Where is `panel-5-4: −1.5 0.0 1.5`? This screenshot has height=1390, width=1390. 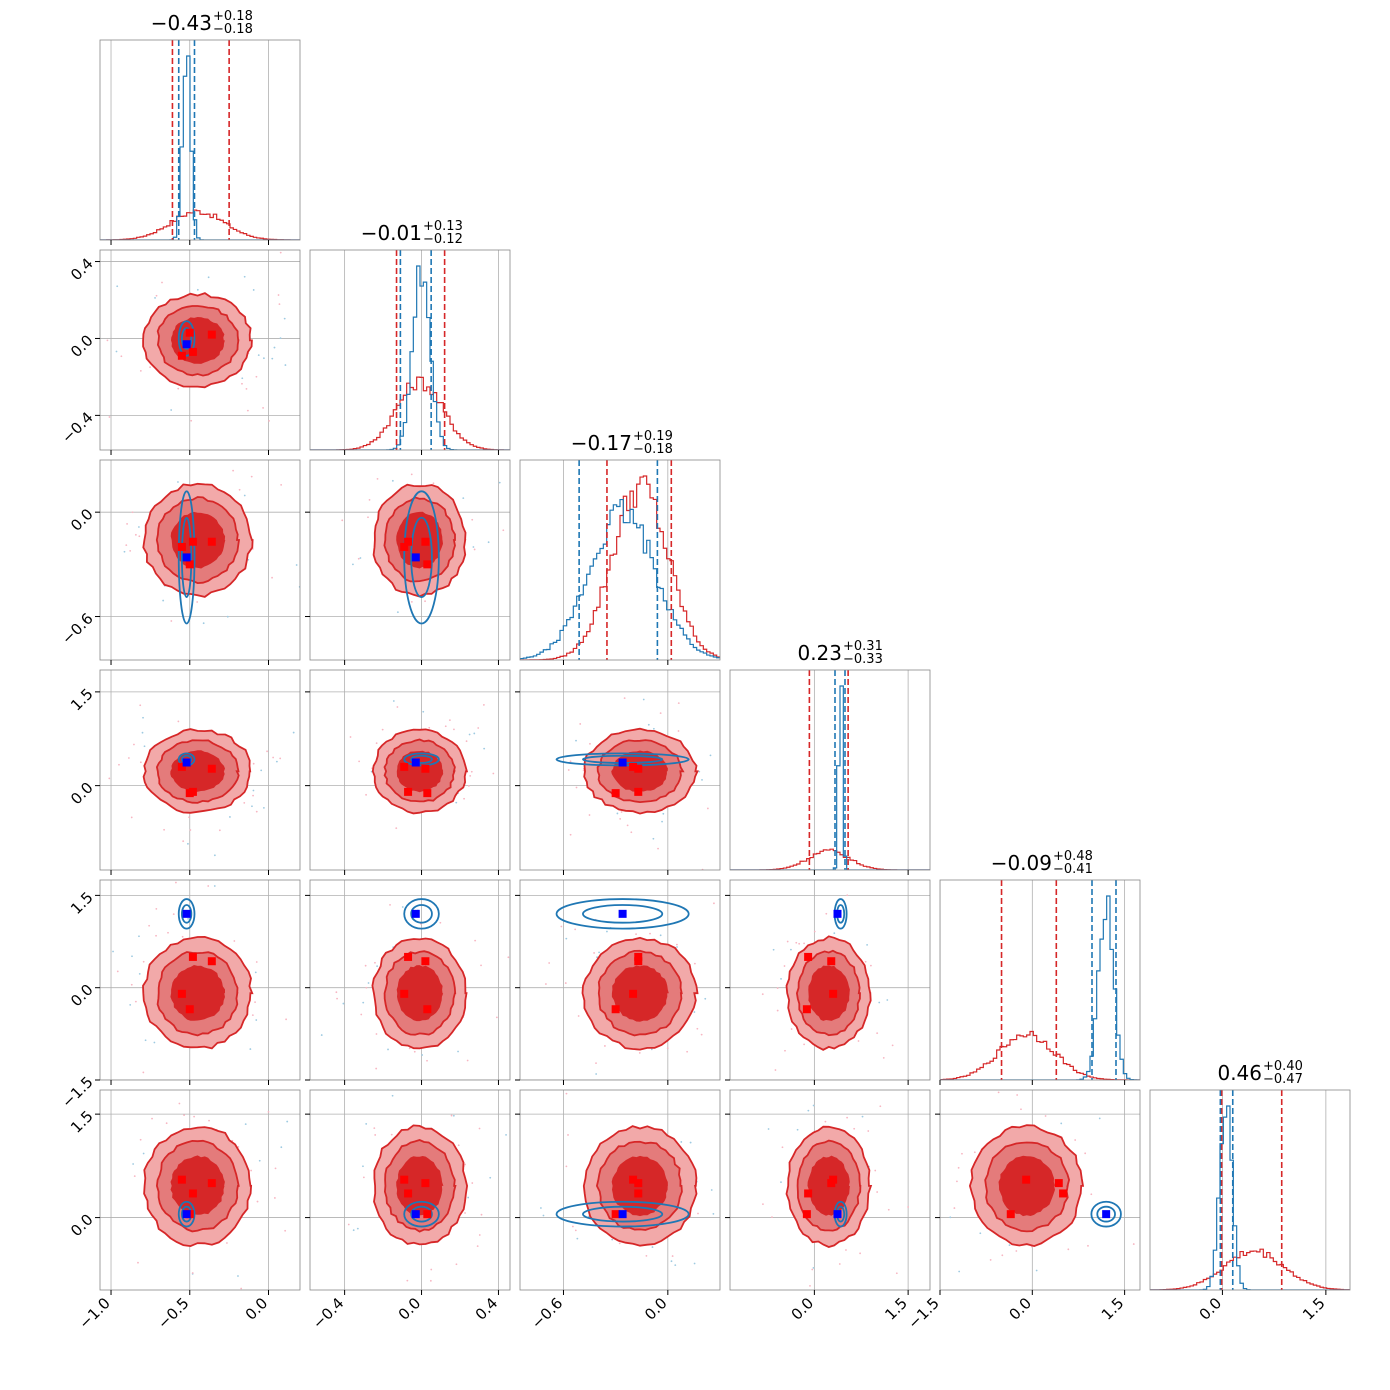
panel-5-4: −1.5 0.0 1.5 is located at coordinates (1022, 1211).